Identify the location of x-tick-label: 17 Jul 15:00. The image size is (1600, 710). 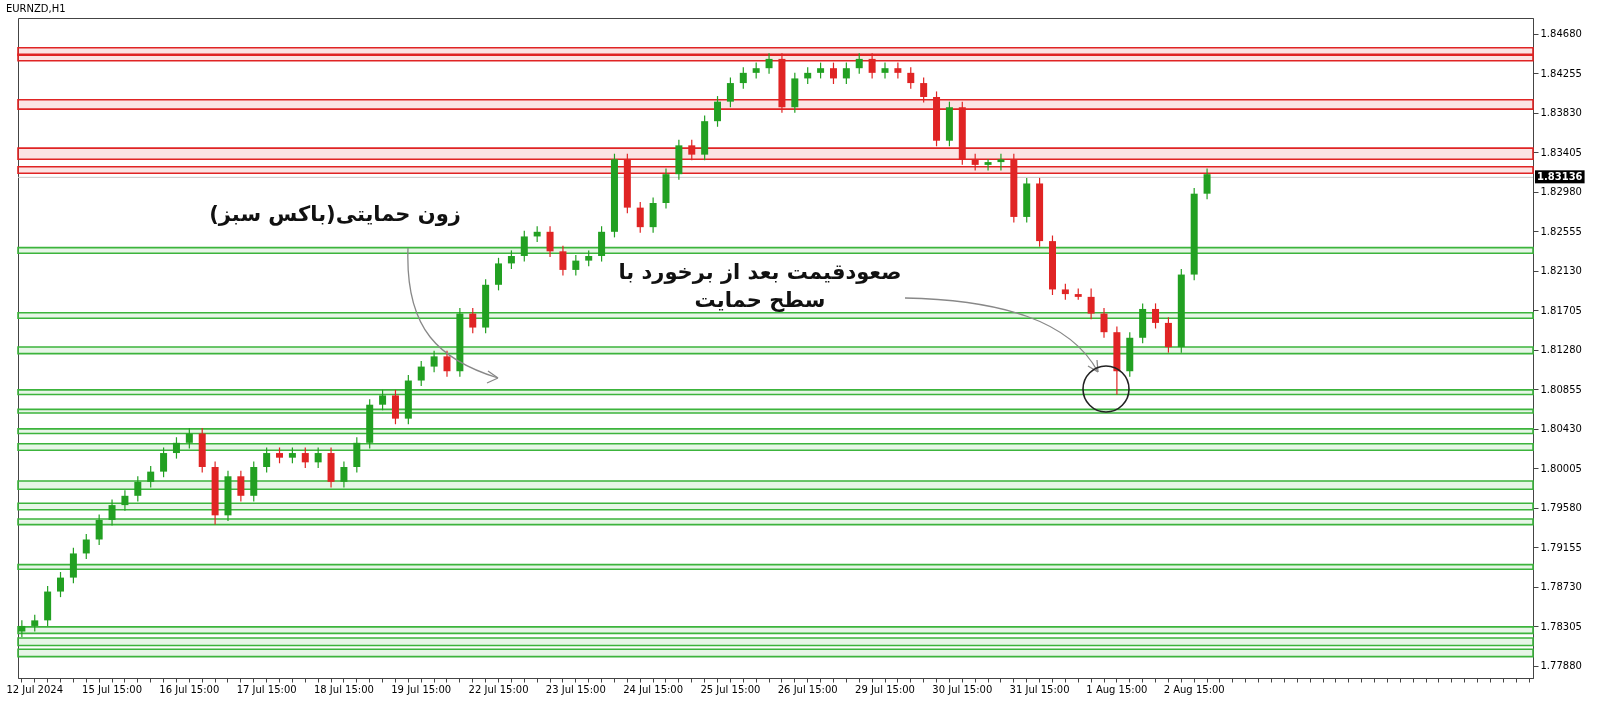
(266, 689).